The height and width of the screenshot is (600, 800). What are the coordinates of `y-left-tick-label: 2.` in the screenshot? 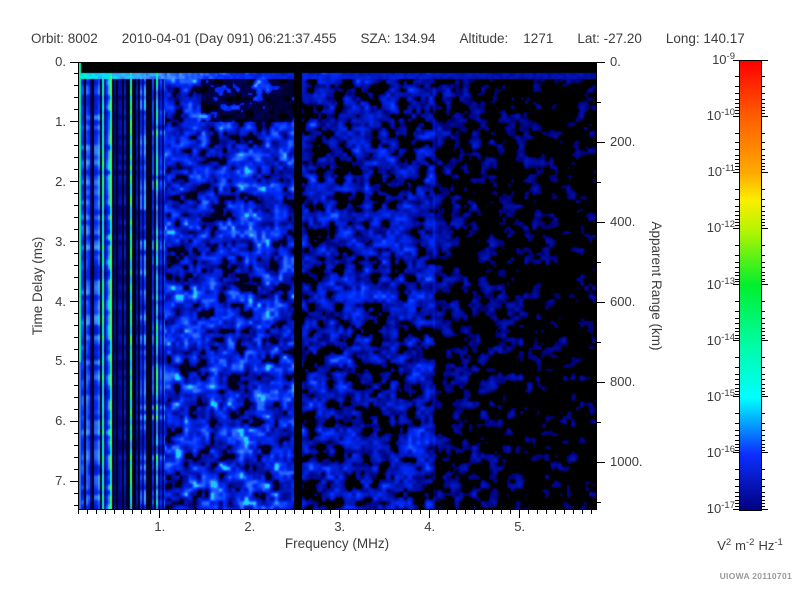 It's located at (60, 181).